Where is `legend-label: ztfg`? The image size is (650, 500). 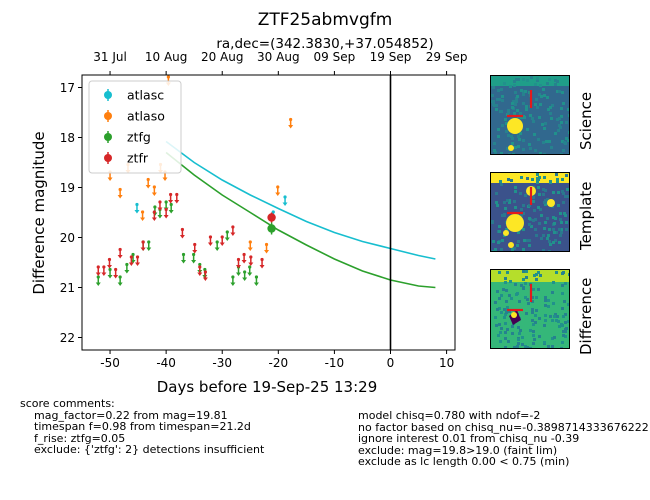 legend-label: ztfg is located at coordinates (139, 137).